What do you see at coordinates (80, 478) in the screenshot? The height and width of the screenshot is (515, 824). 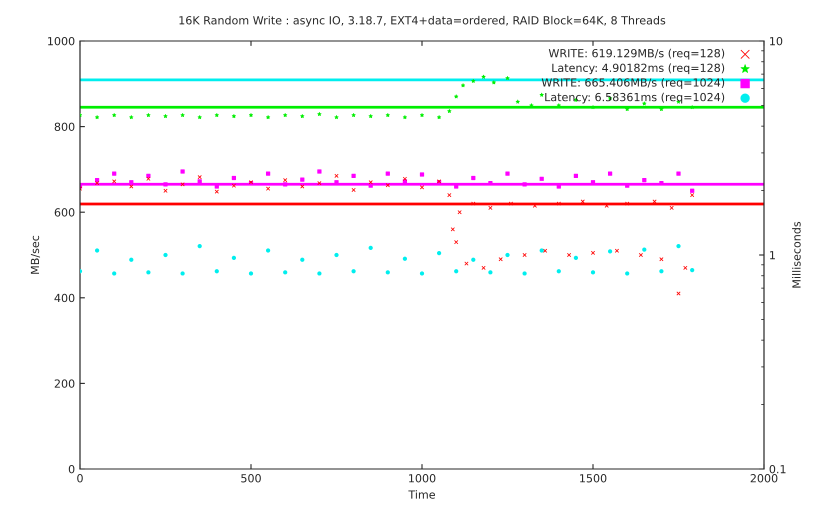 I see `x-tick-label: 0` at bounding box center [80, 478].